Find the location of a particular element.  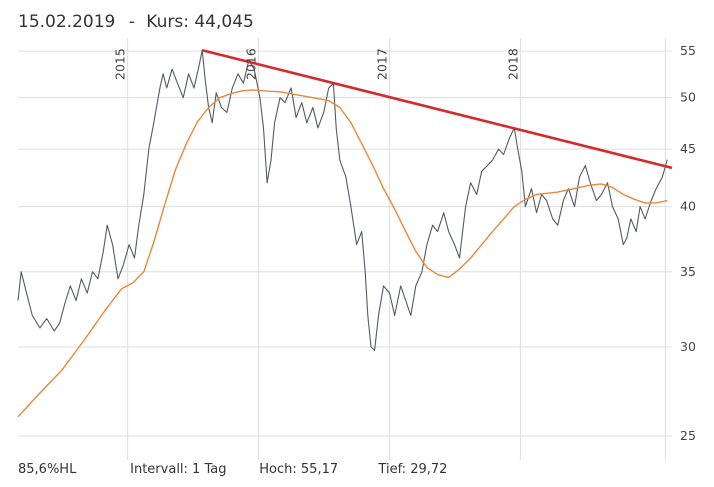

x-tick-label: 2016 is located at coordinates (250, 64).